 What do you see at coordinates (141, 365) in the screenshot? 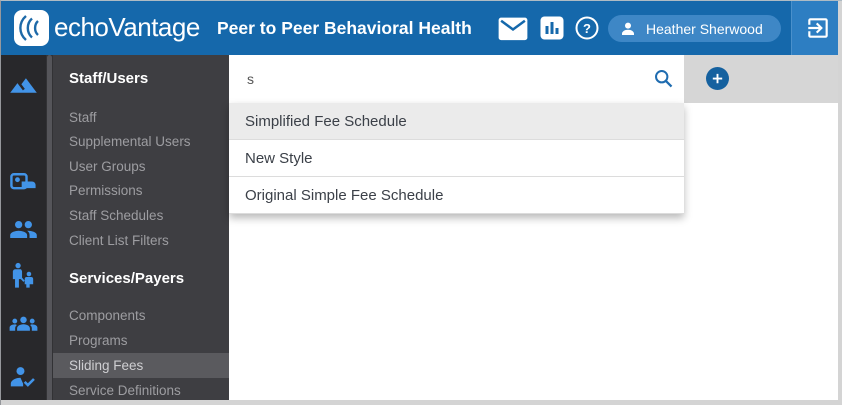
I see `sidebar-item-sliding-fees: Sliding Fees` at bounding box center [141, 365].